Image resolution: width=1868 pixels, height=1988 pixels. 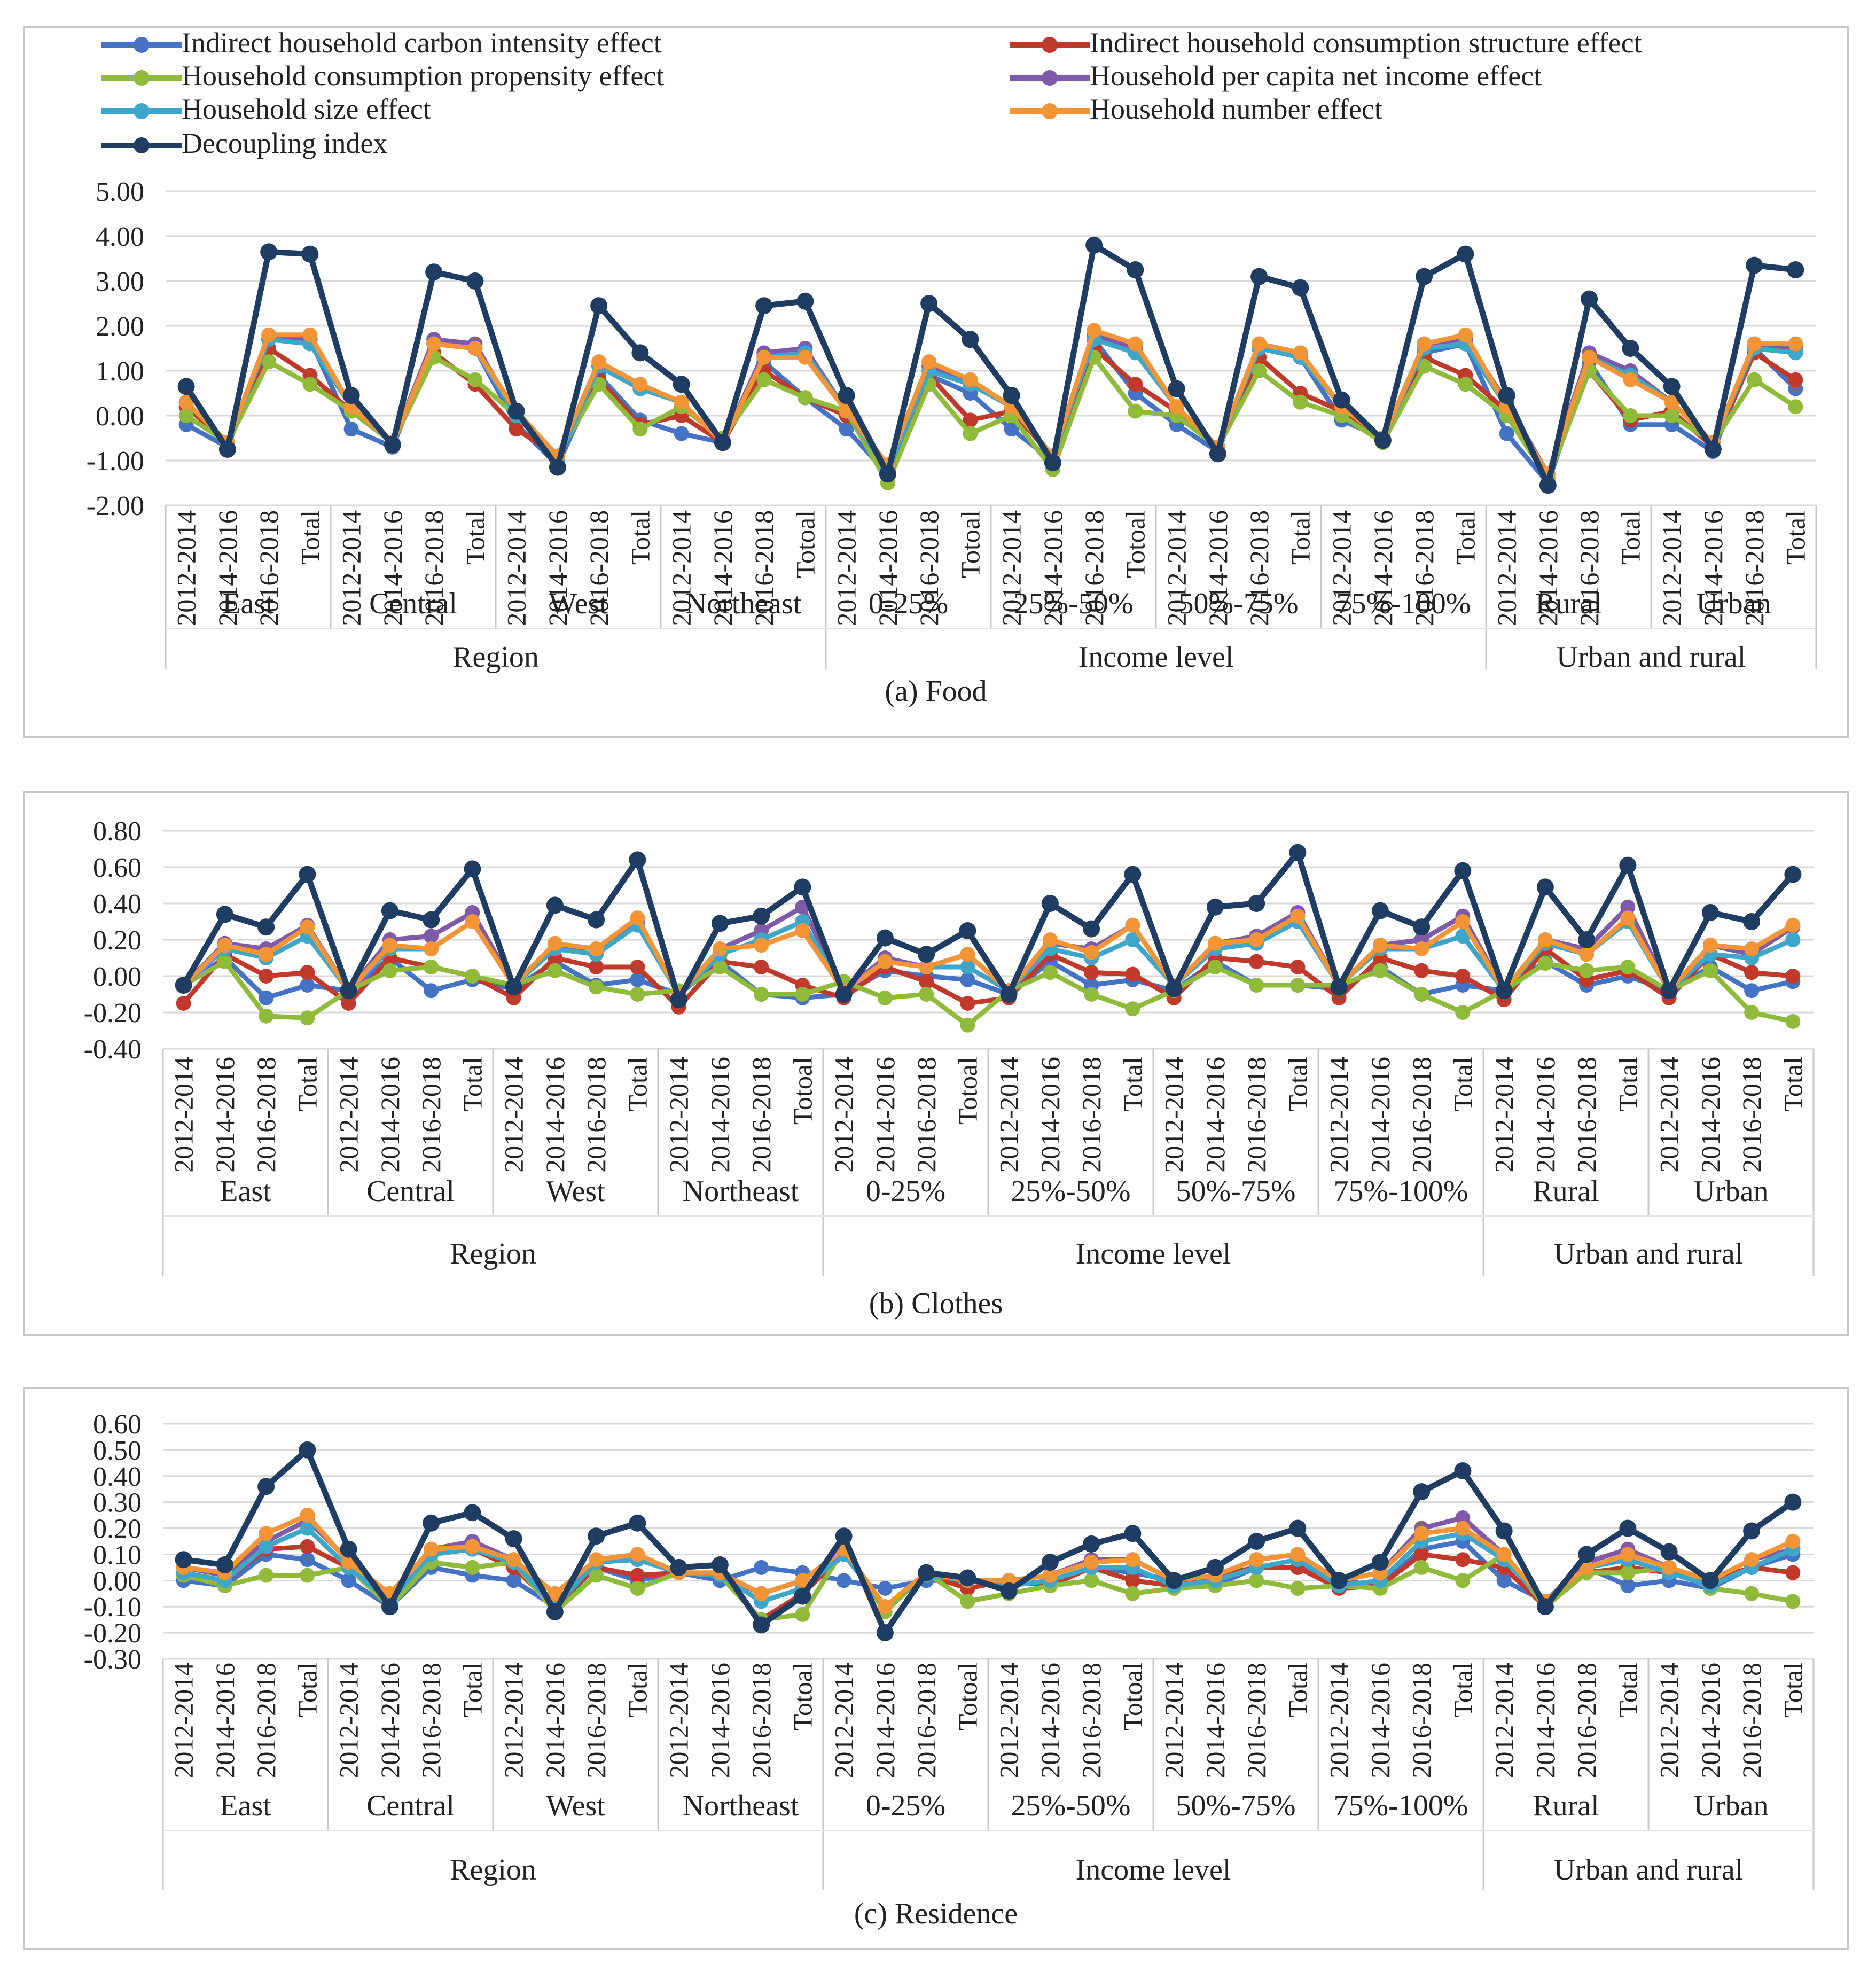 I want to click on x-tick-label: Totoal, so click(x=967, y=1696).